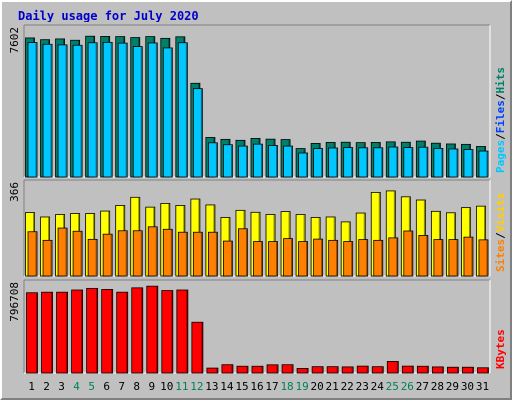 The image size is (512, 400). Describe the element at coordinates (452, 386) in the screenshot. I see `x-tick-day-29: 29` at that location.